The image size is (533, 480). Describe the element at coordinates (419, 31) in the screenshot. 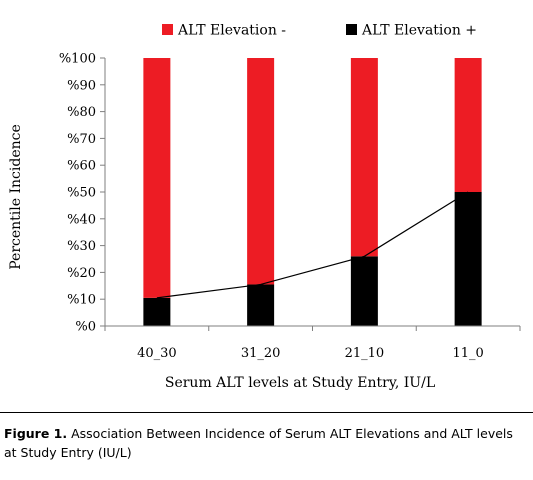

I see `legend-label: ALT Elevation +` at that location.